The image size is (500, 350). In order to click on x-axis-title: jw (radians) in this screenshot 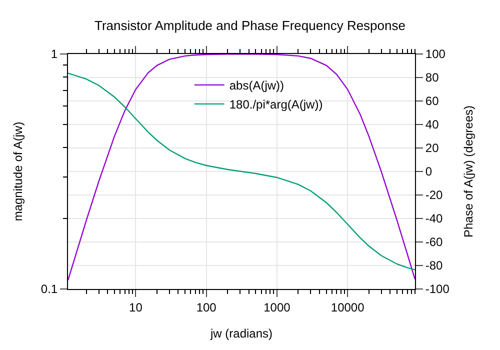, I will do `click(241, 333)`.